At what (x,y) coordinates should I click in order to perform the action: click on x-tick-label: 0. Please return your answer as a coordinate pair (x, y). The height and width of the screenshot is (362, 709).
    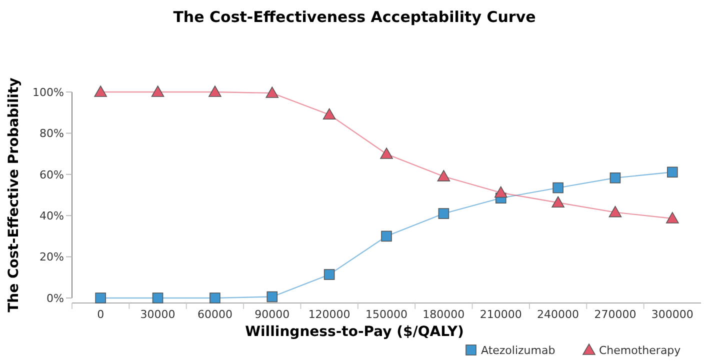
    Looking at the image, I should click on (100, 314).